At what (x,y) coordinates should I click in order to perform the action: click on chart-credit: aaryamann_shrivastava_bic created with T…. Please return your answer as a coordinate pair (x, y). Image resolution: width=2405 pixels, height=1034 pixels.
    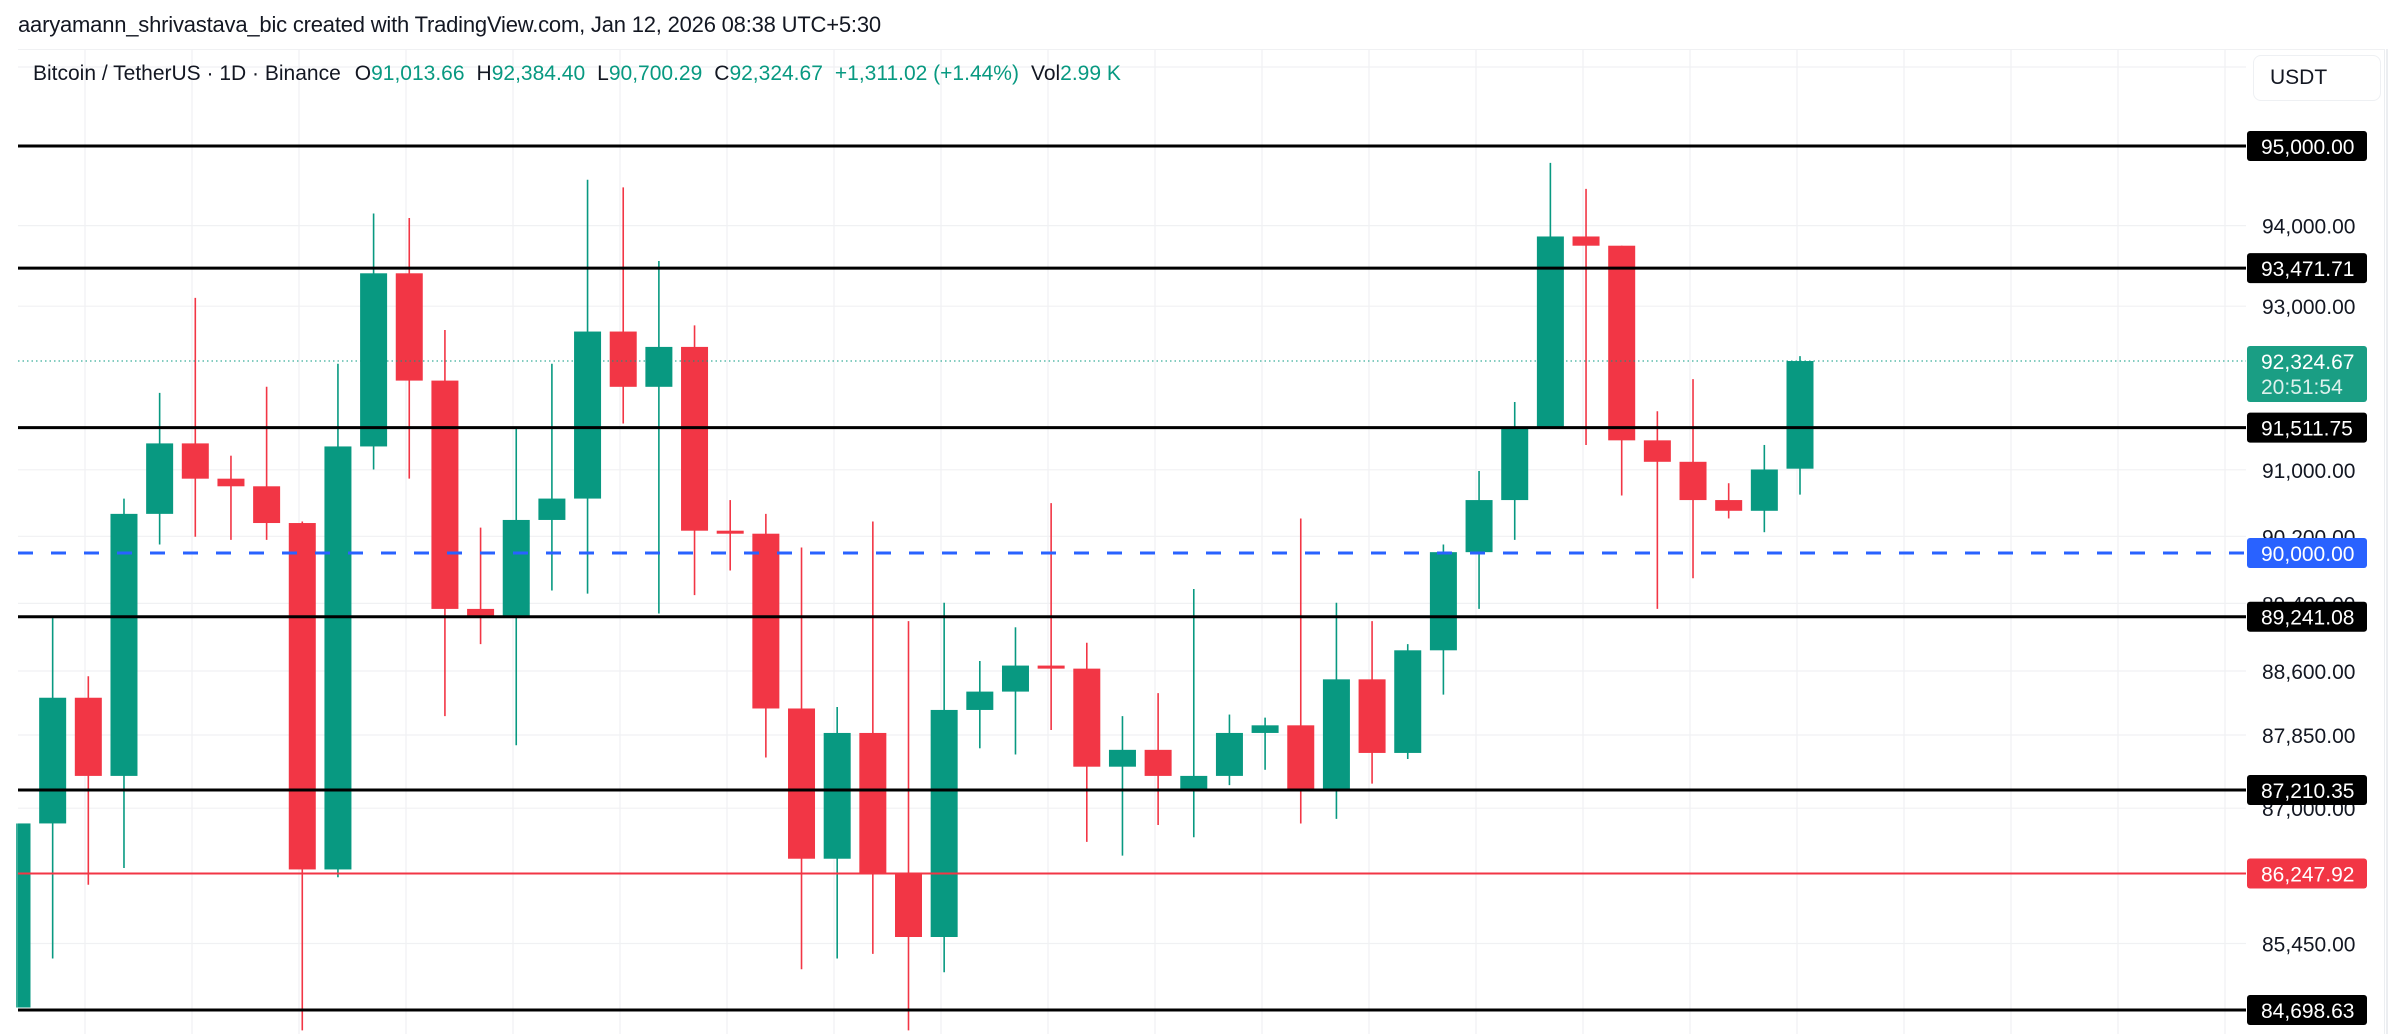
    Looking at the image, I should click on (449, 24).